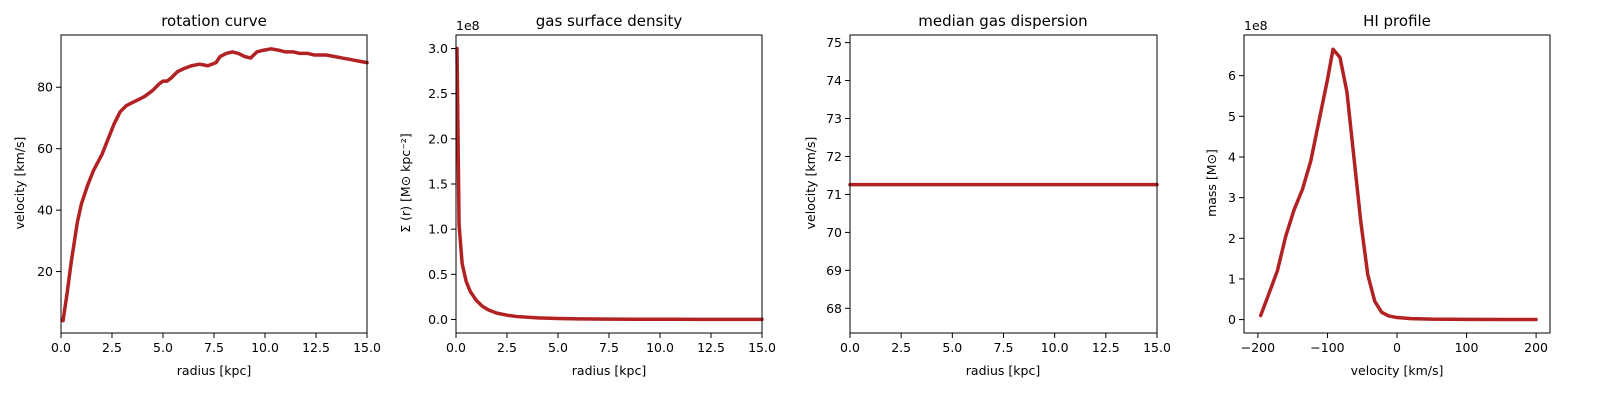  What do you see at coordinates (438, 274) in the screenshot?
I see `y-tick-label: 0.5` at bounding box center [438, 274].